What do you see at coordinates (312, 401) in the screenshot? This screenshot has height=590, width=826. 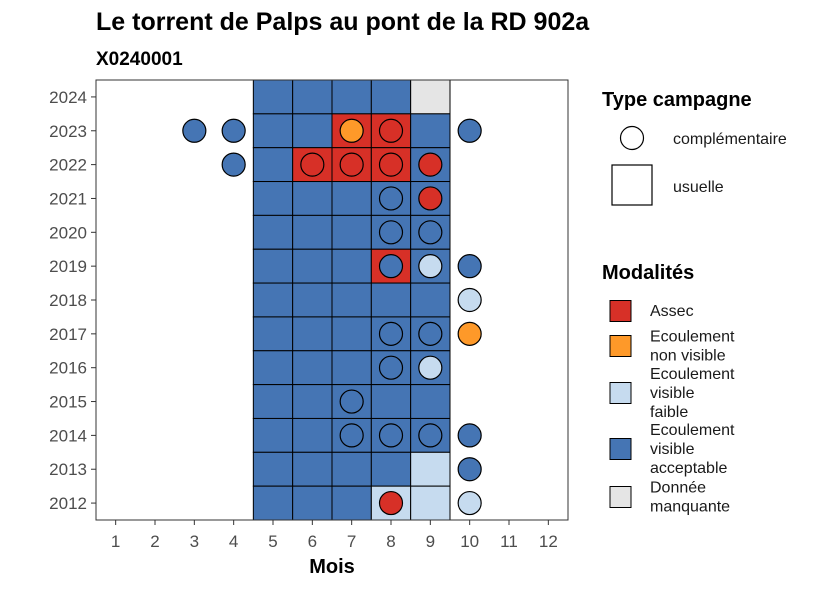 I see `tile-2015-6-ecoulement-visible-acceptable` at bounding box center [312, 401].